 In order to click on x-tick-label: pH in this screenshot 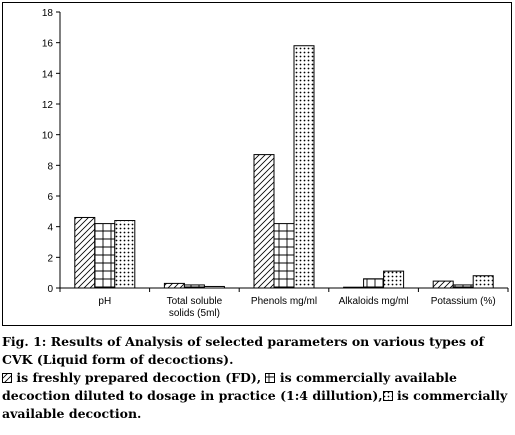, I will do `click(104, 301)`.